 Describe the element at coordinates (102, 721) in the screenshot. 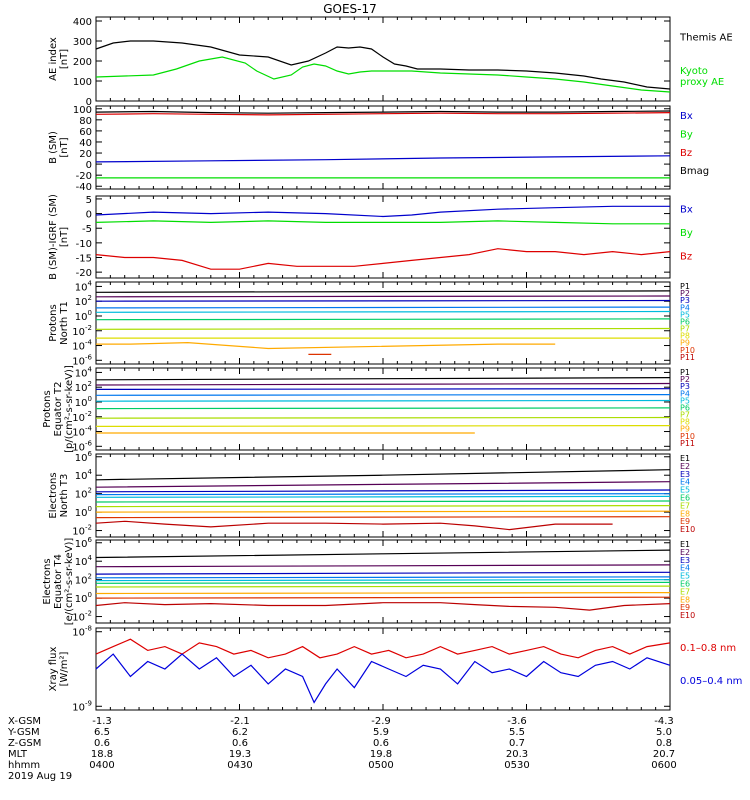

I see `ephemeris-cell: -1.3` at that location.